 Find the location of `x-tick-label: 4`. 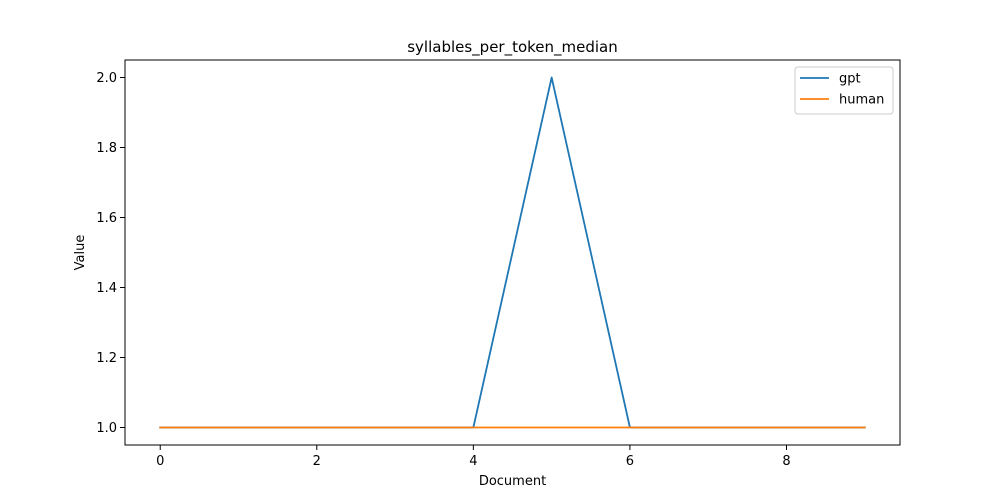

x-tick-label: 4 is located at coordinates (473, 461).